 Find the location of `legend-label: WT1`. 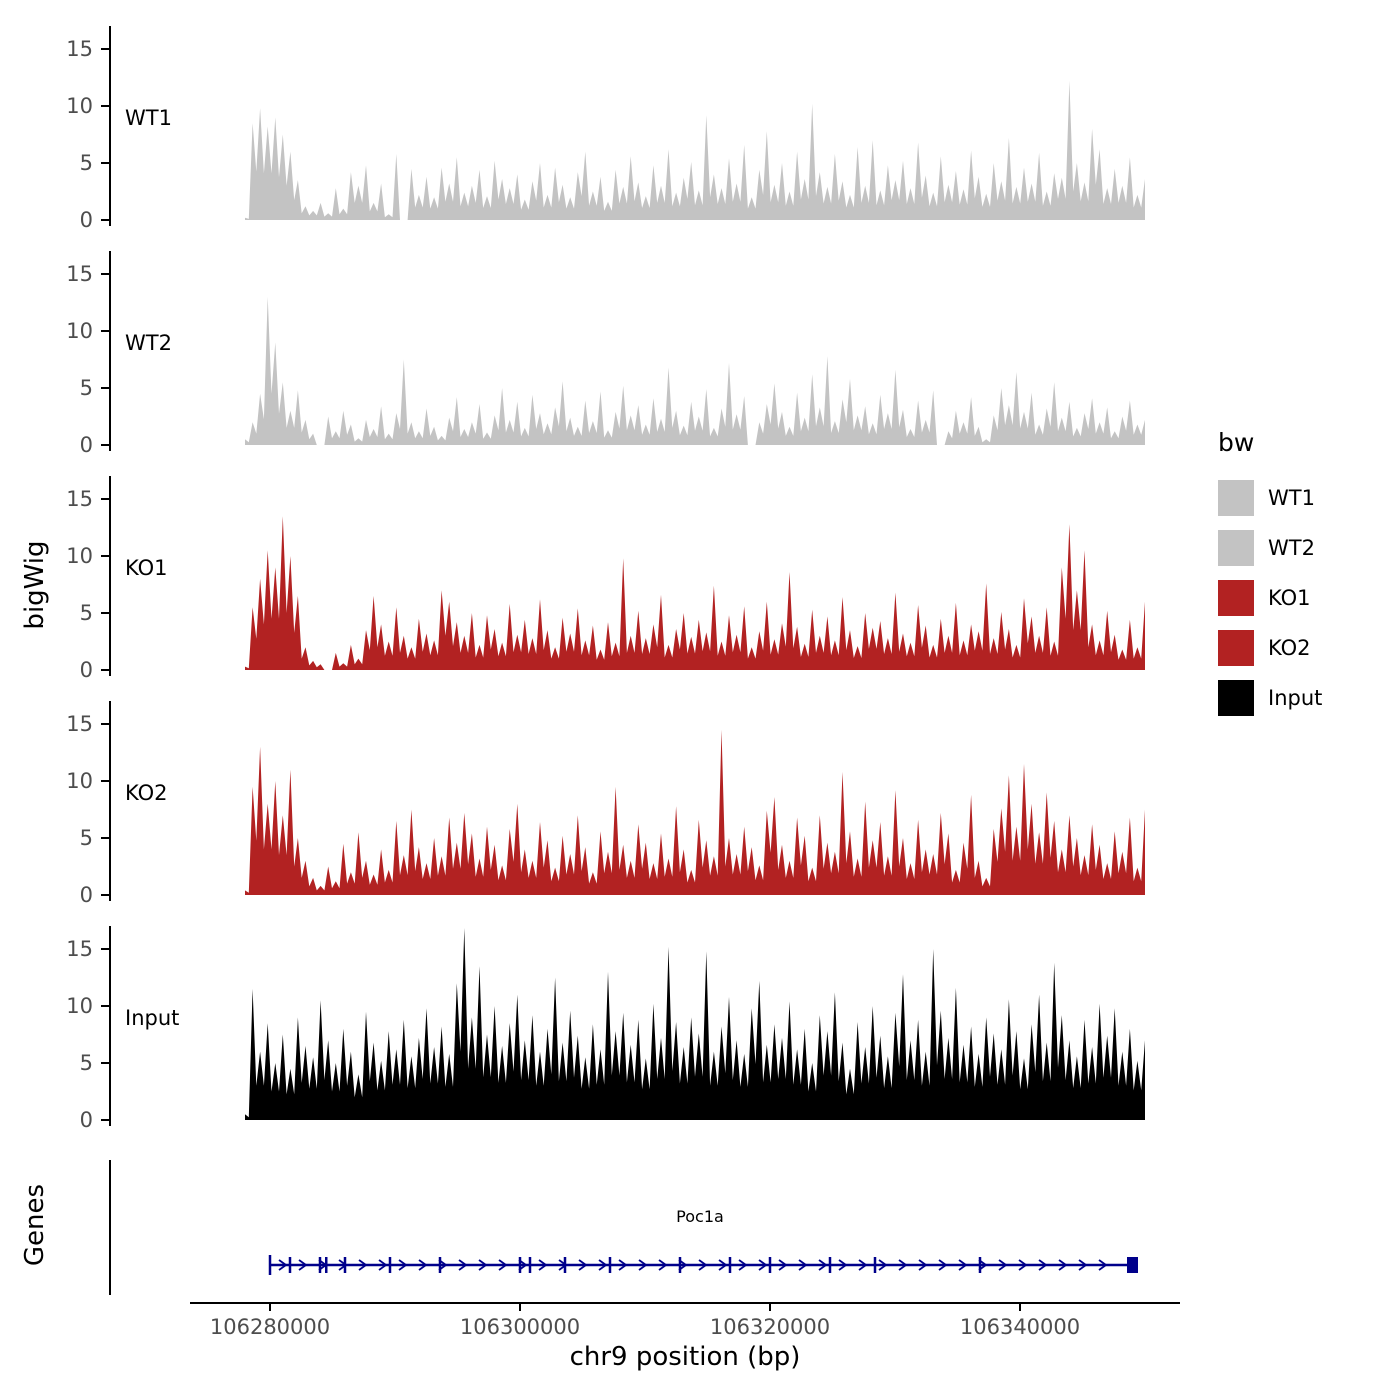

legend-label: WT1 is located at coordinates (1291, 498).